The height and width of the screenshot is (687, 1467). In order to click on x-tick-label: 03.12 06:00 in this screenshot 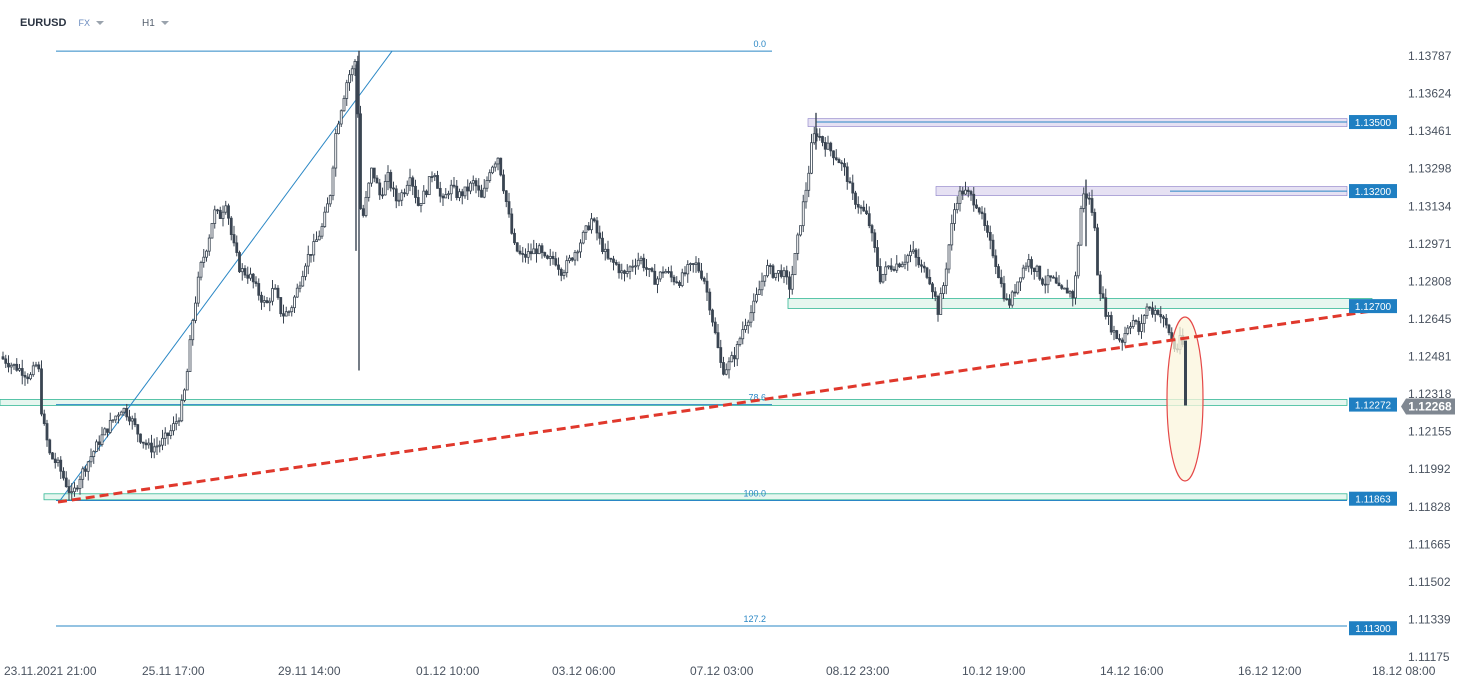, I will do `click(584, 671)`.